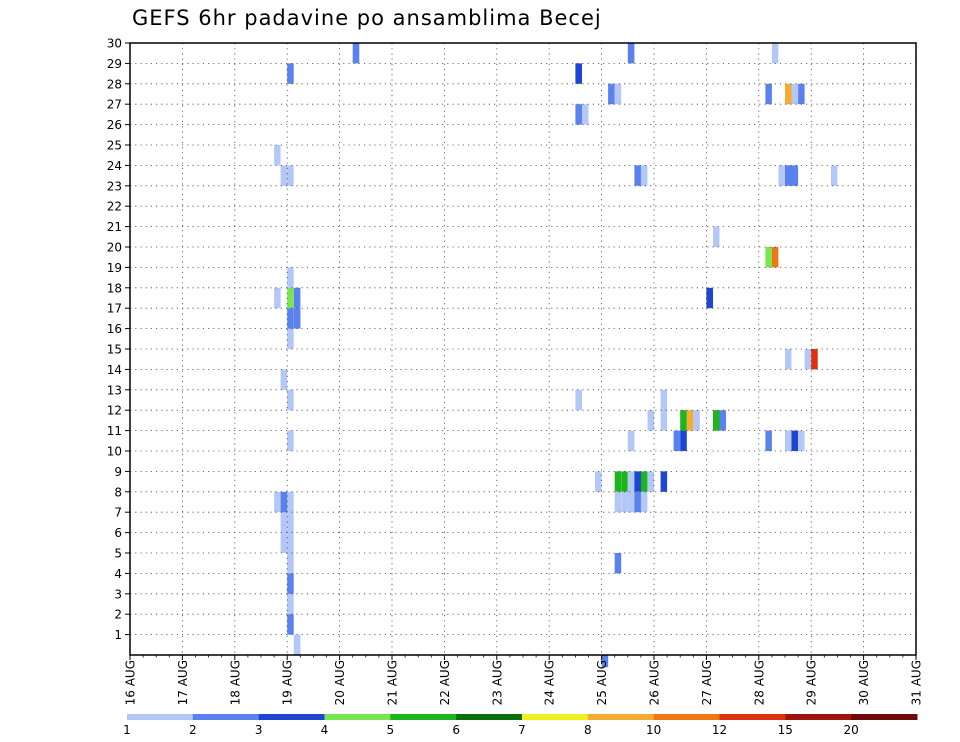 The height and width of the screenshot is (742, 960). I want to click on legend-label: 5, so click(390, 730).